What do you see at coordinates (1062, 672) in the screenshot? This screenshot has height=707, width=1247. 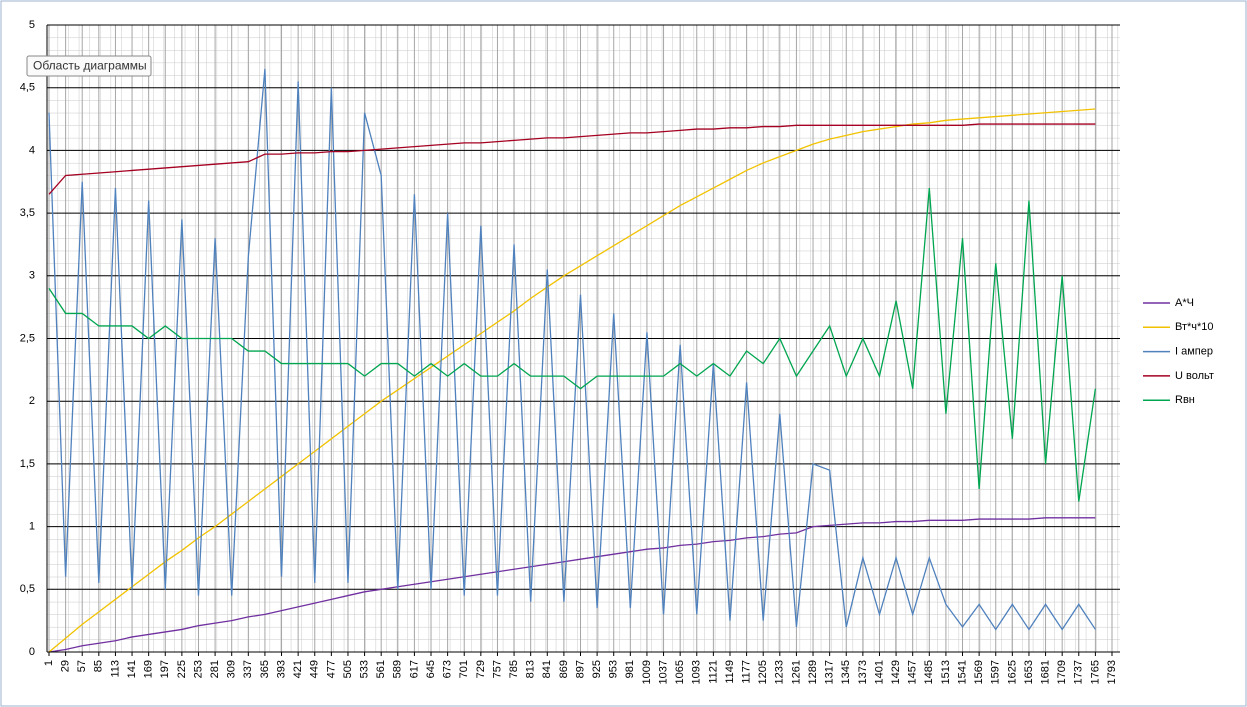 I see `x-tick-label: 1709` at bounding box center [1062, 672].